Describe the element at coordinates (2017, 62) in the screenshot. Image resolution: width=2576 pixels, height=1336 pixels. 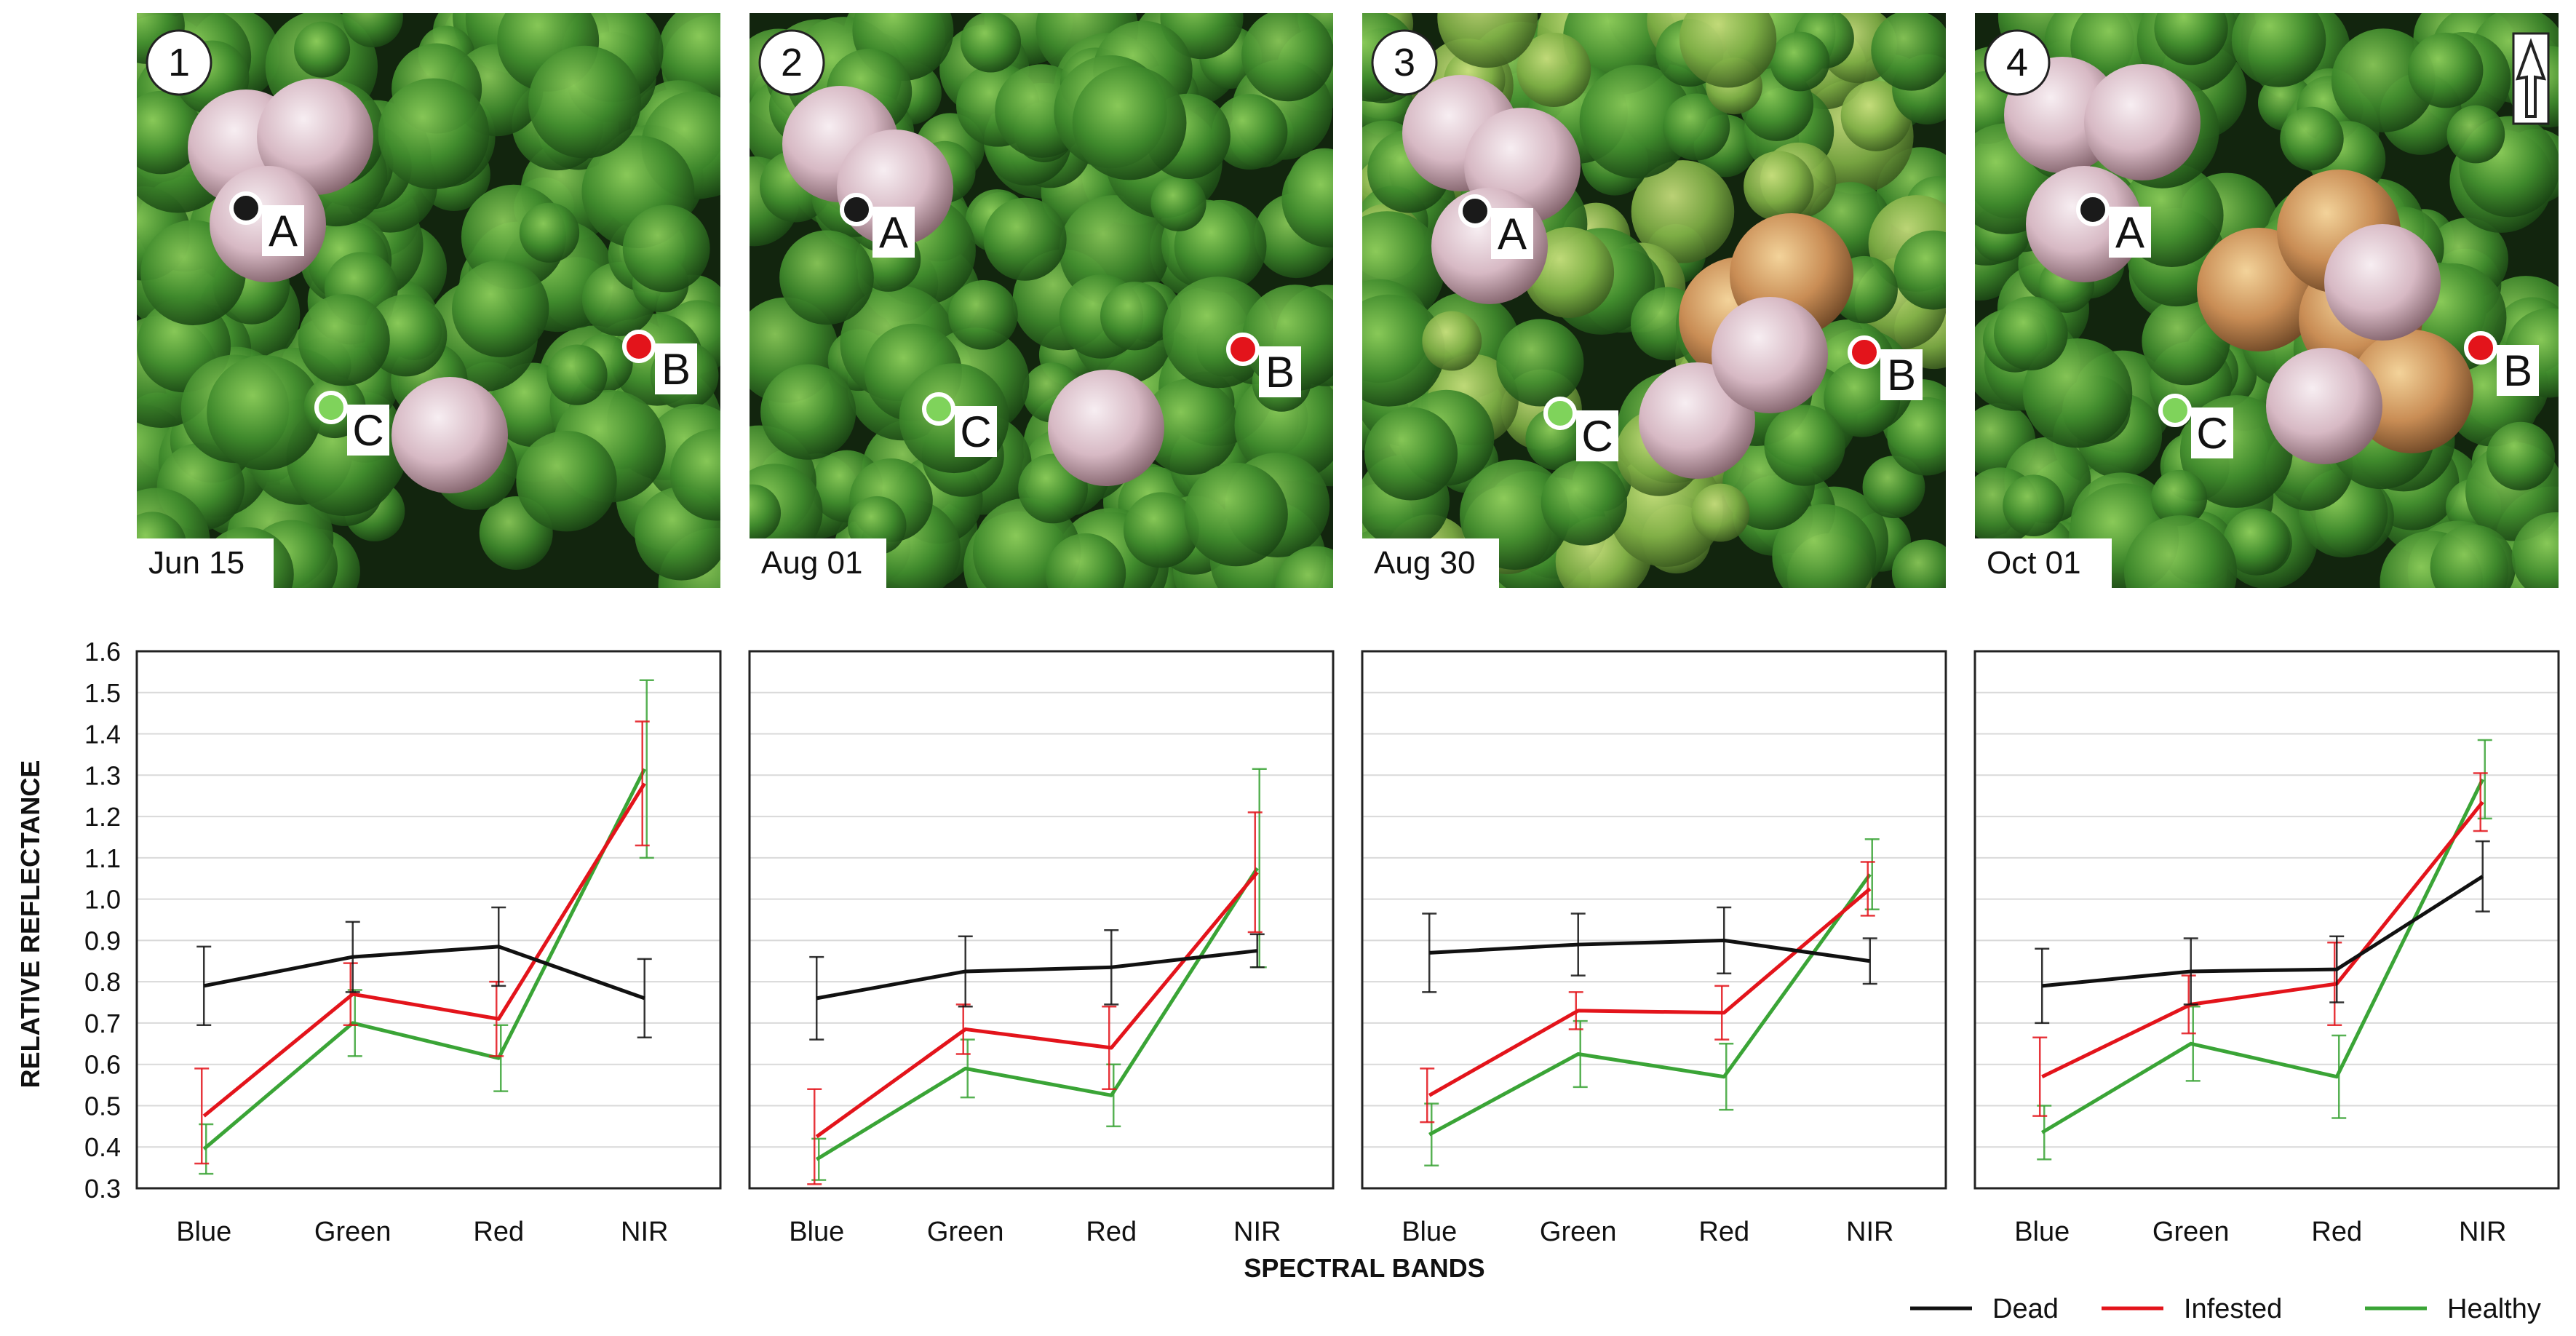
I see `panel-number: 4` at that location.